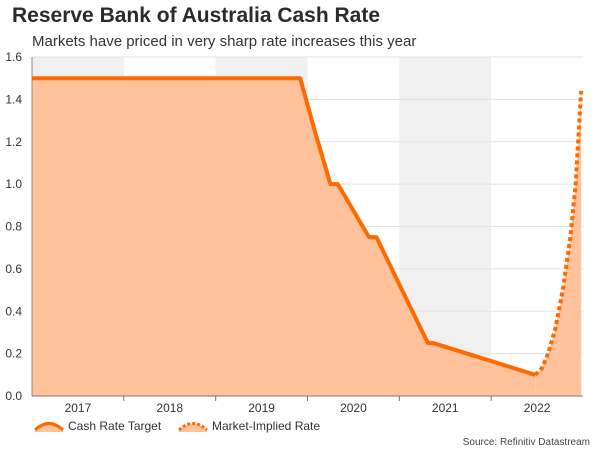 This screenshot has height=450, width=600. Describe the element at coordinates (526, 442) in the screenshot. I see `source-note: Source: Refinitiv Datastream` at that location.